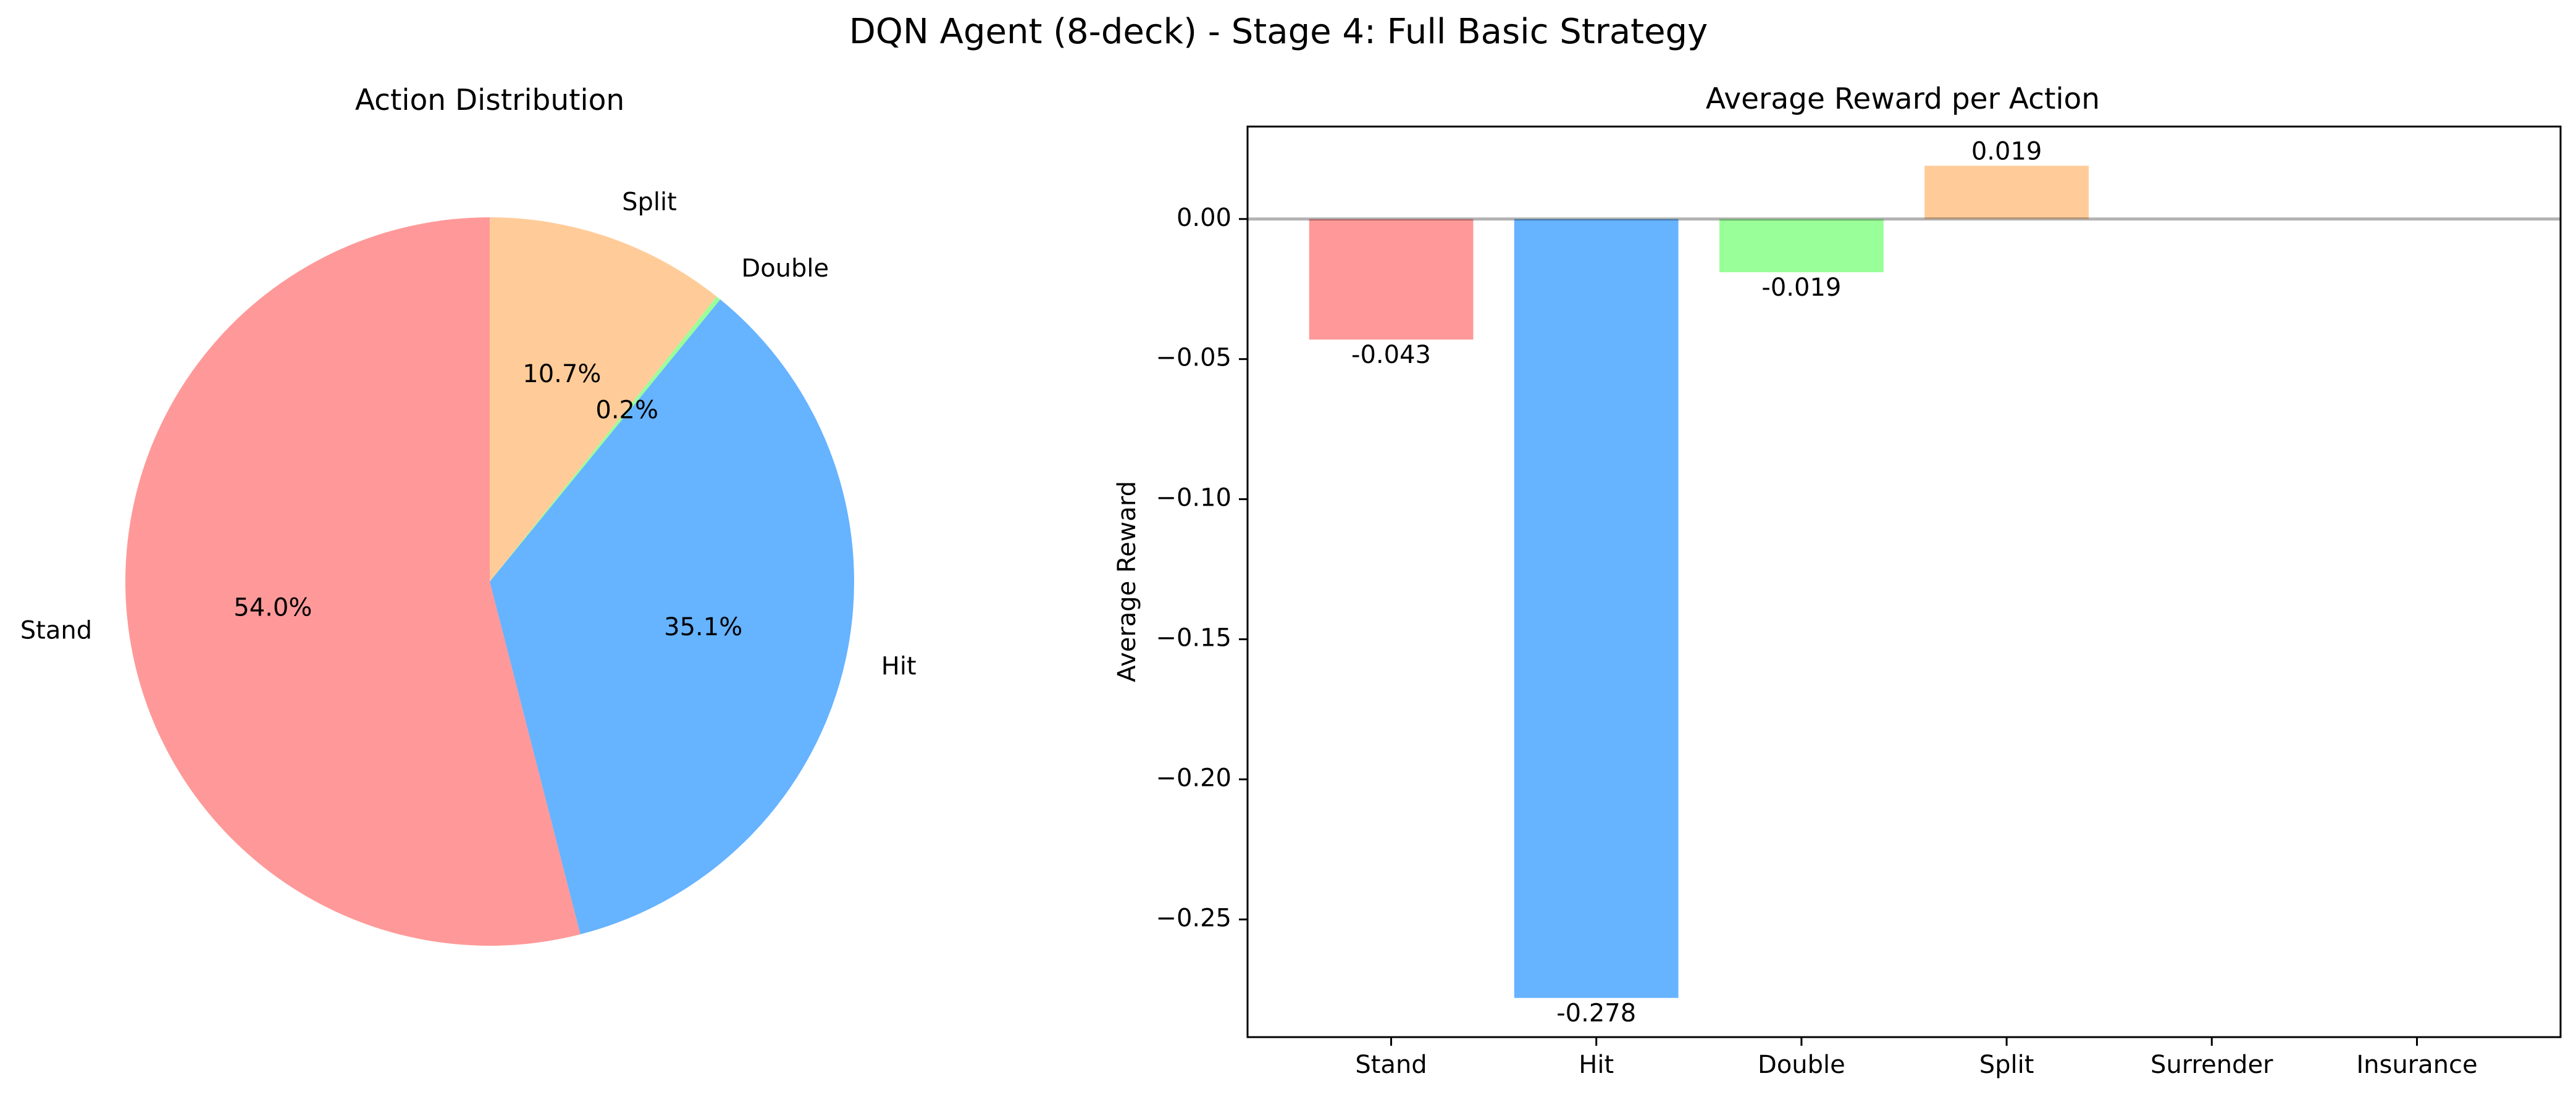 Image resolution: width=2576 pixels, height=1097 pixels. What do you see at coordinates (1801, 245) in the screenshot?
I see `bar-double` at bounding box center [1801, 245].